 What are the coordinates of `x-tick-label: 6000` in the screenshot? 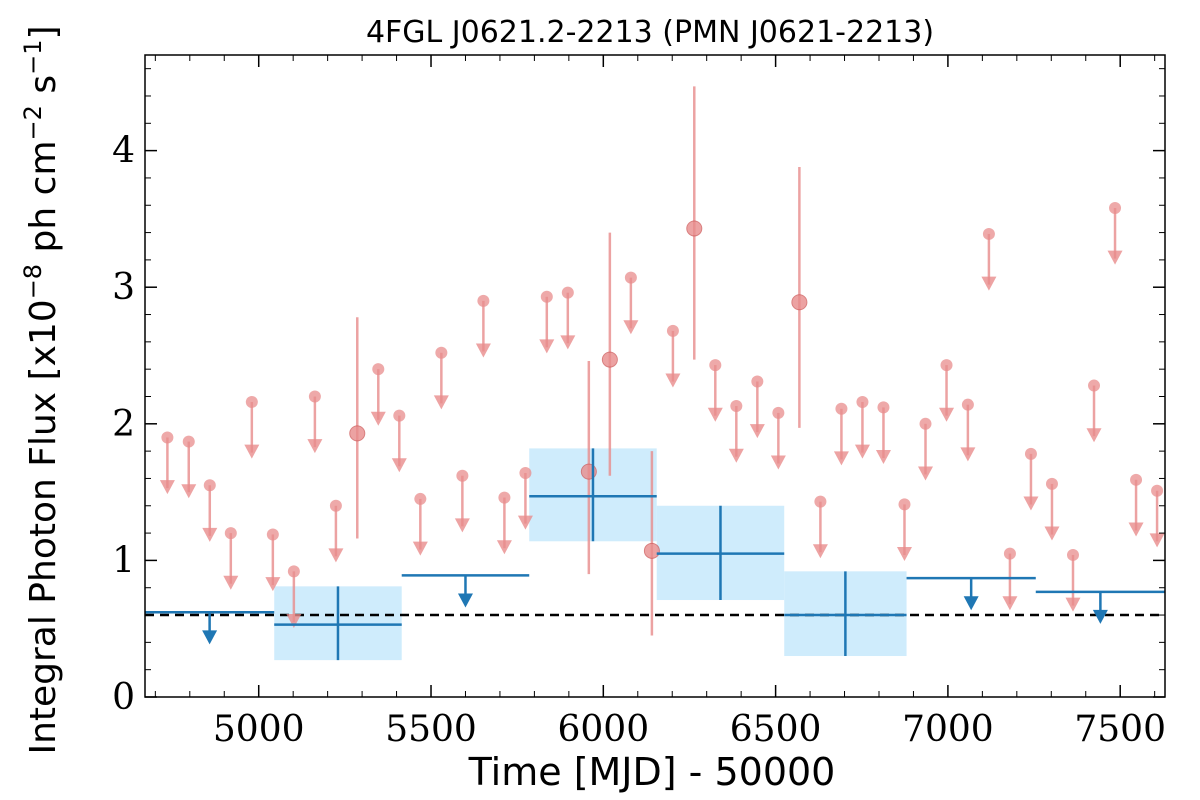 It's located at (603, 729).